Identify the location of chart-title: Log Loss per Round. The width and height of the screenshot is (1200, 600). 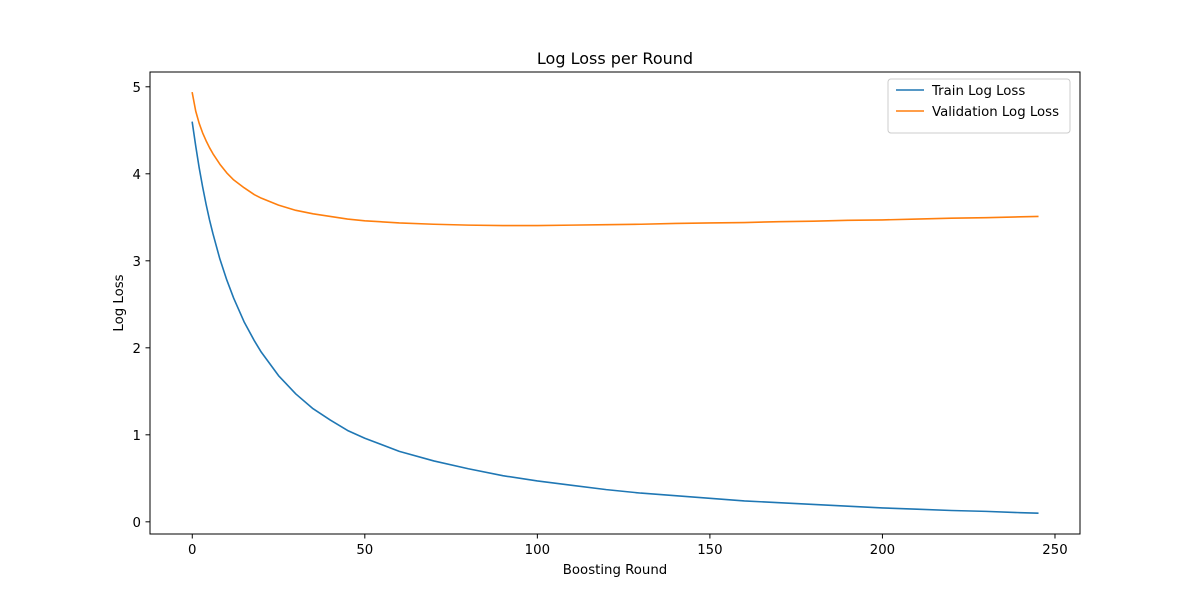
(615, 58).